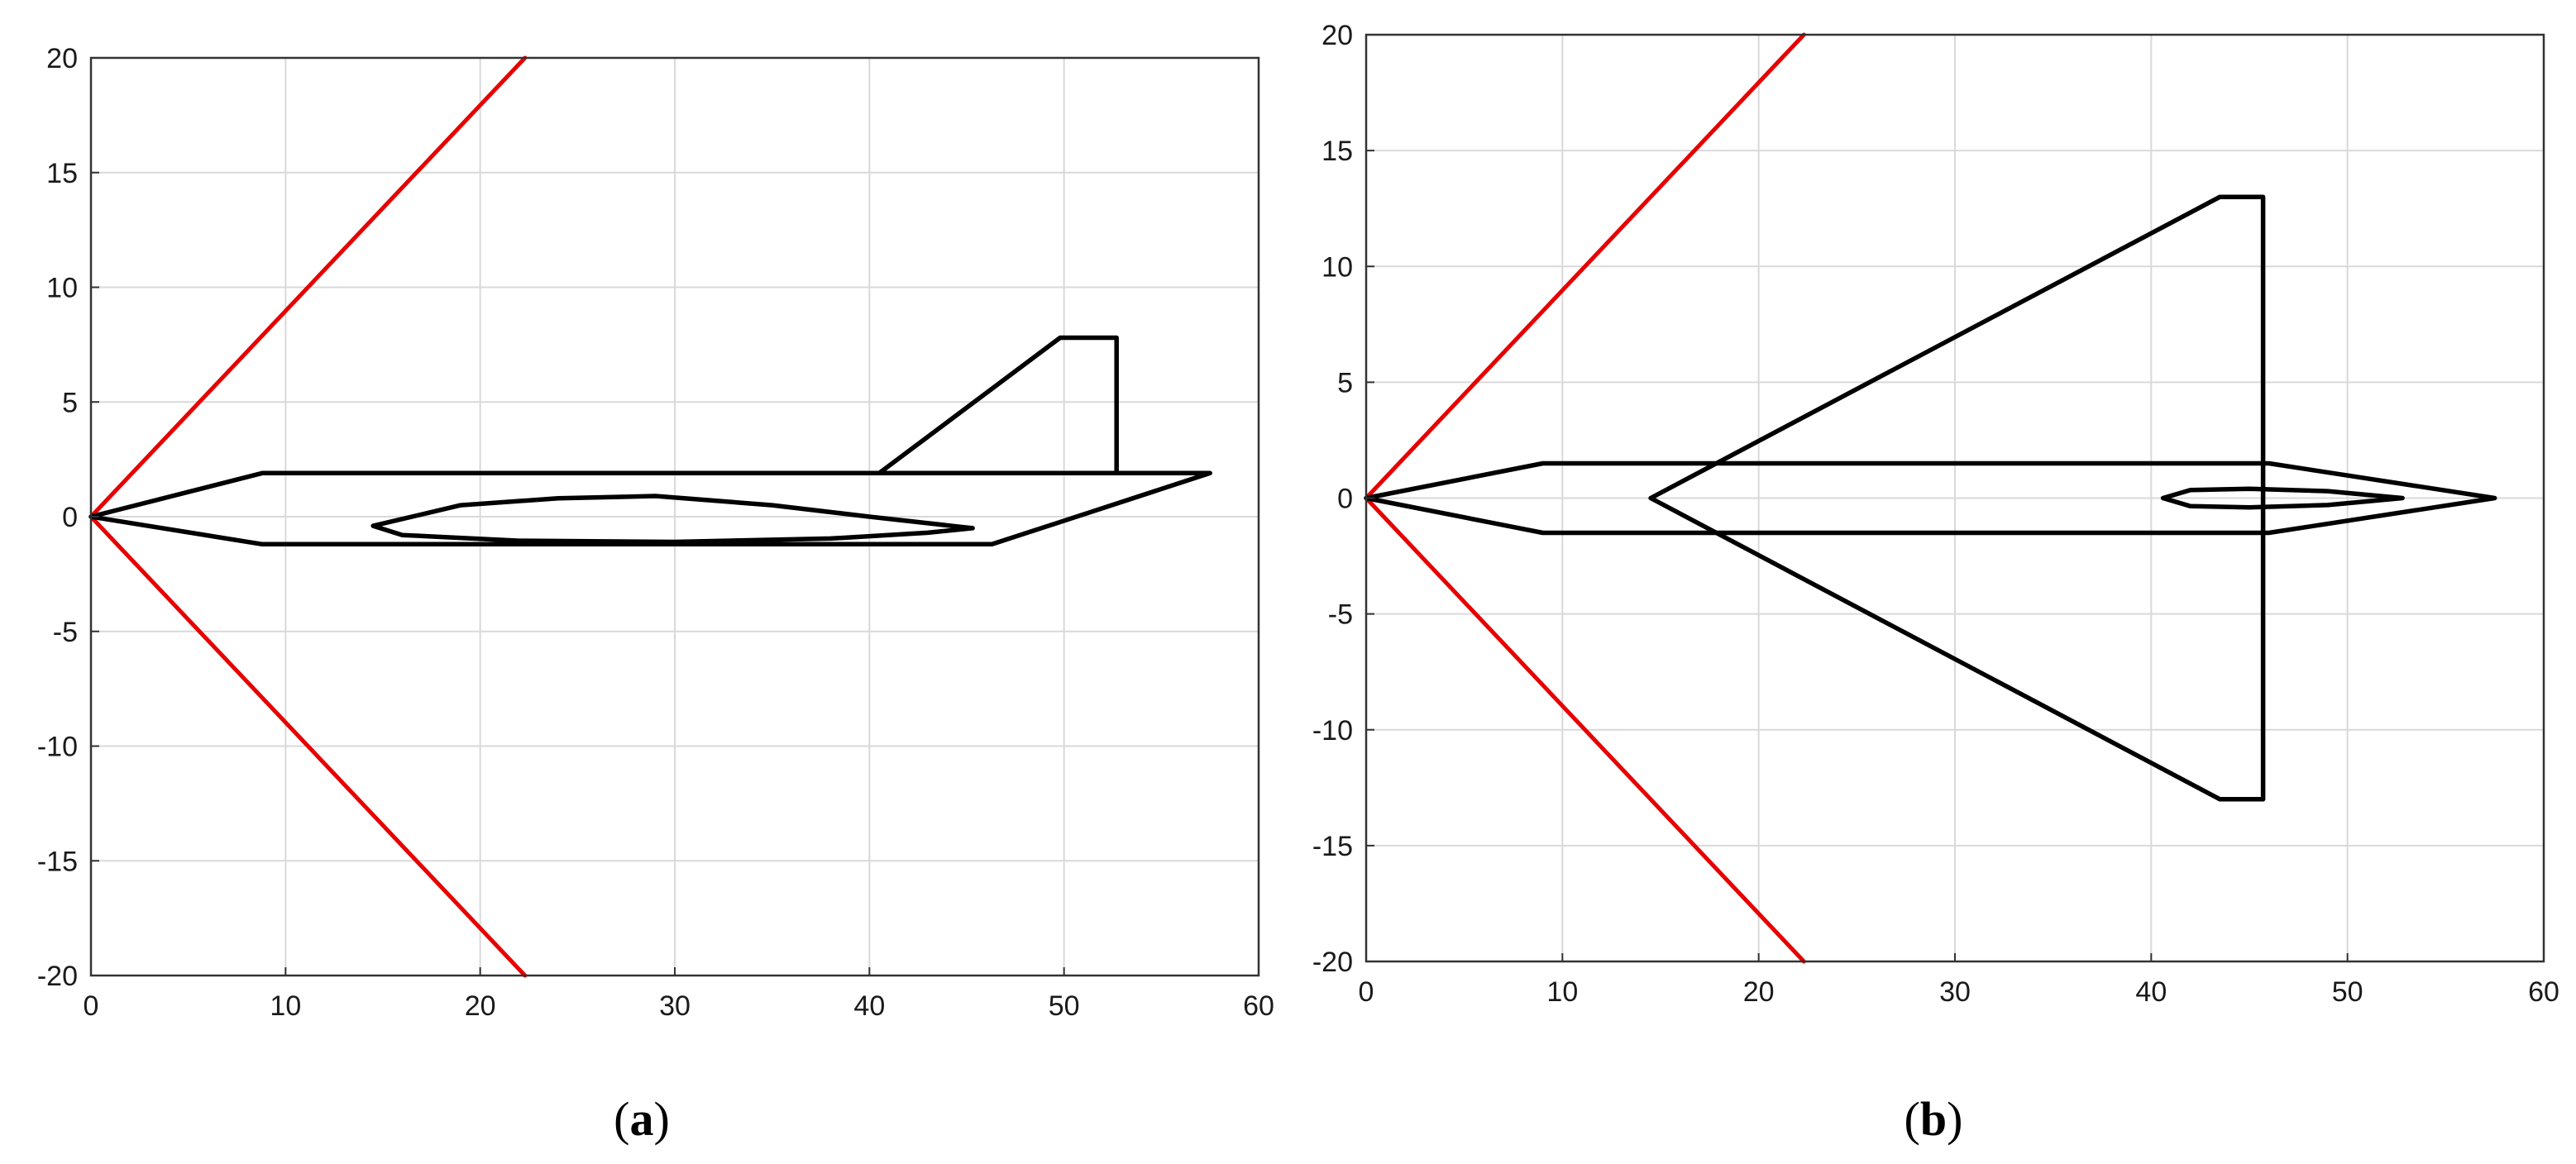 The width and height of the screenshot is (2576, 1164). I want to click on engine-nacelle-line, so click(2282, 498).